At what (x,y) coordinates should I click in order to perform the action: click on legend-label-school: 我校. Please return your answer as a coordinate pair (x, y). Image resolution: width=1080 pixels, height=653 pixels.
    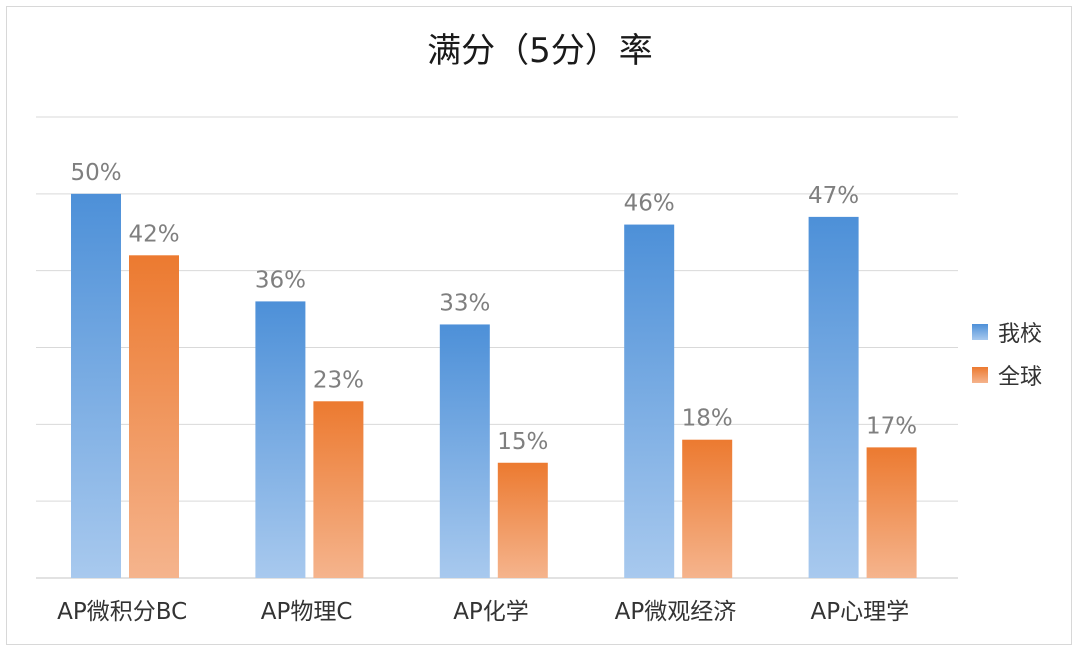
    Looking at the image, I should click on (1020, 334).